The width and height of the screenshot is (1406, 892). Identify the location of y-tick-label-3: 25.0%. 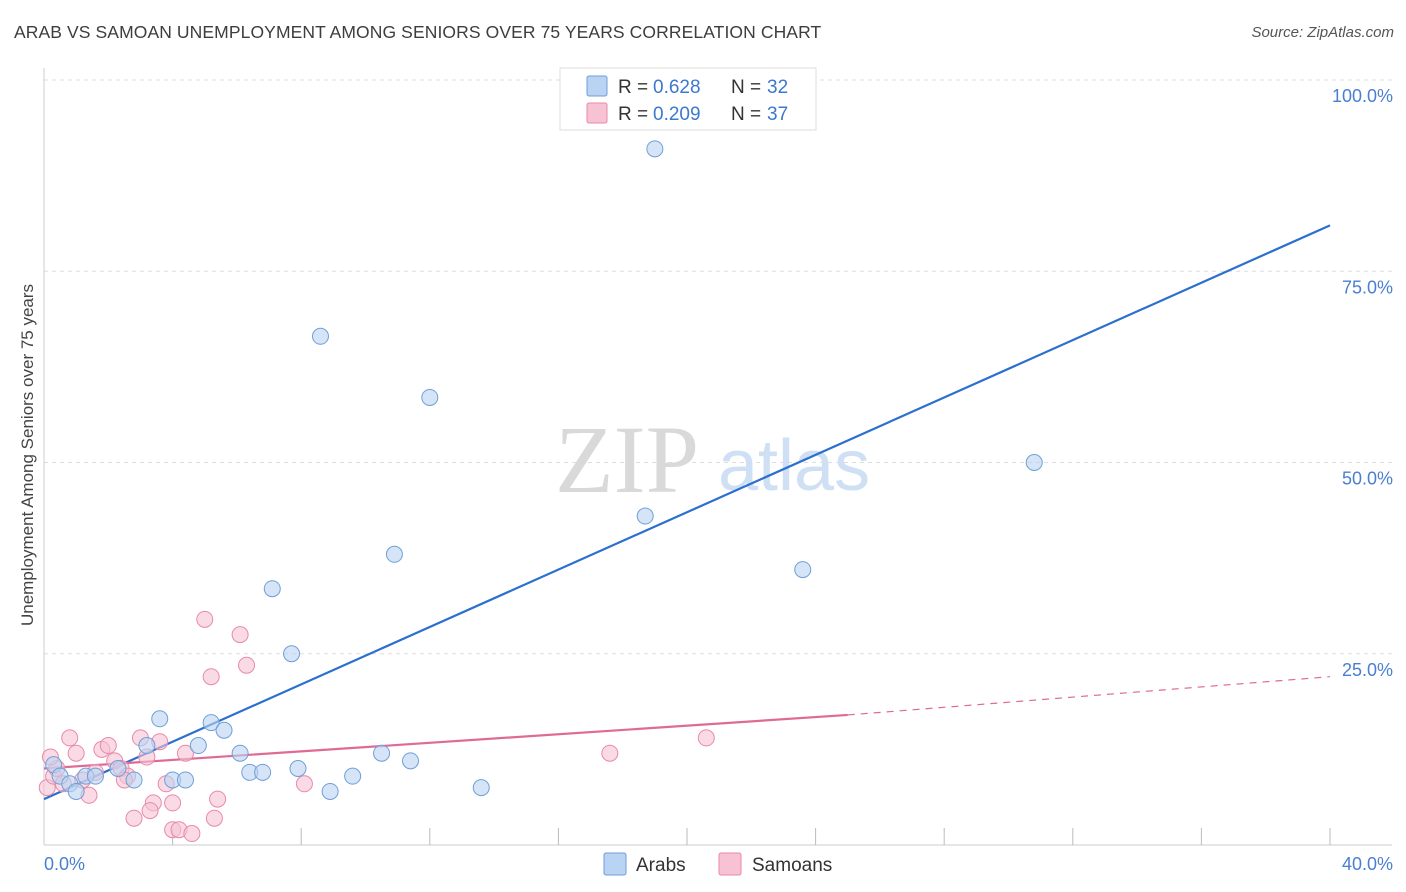
(1367, 670).